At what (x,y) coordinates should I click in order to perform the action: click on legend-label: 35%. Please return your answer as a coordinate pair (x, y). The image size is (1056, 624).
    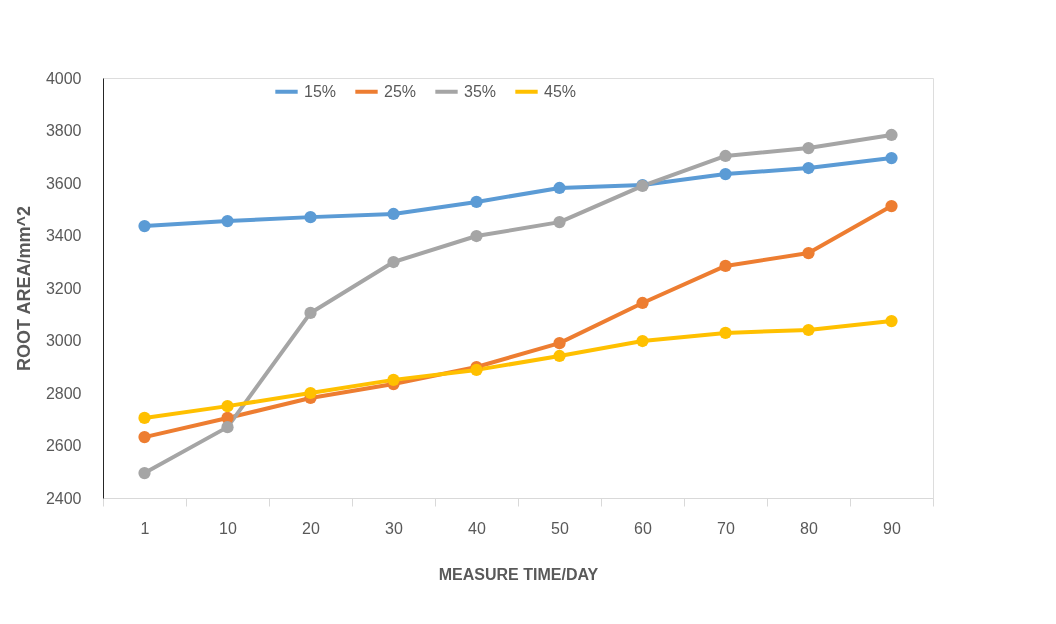
    Looking at the image, I should click on (480, 91).